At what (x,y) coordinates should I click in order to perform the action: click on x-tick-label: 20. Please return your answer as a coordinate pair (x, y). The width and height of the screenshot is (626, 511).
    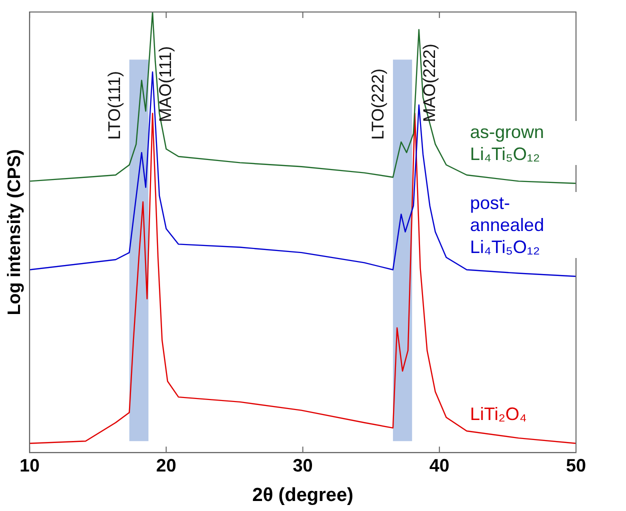
    Looking at the image, I should click on (166, 465).